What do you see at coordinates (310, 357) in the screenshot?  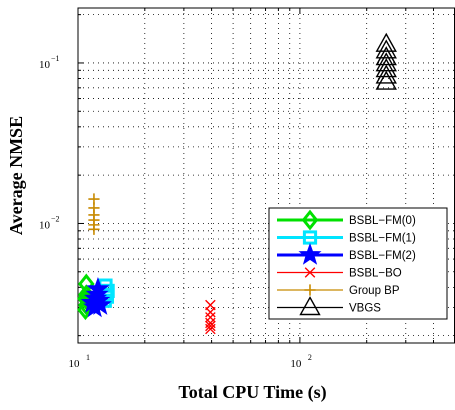 I see `x-tick-label-exponent: 2` at bounding box center [310, 357].